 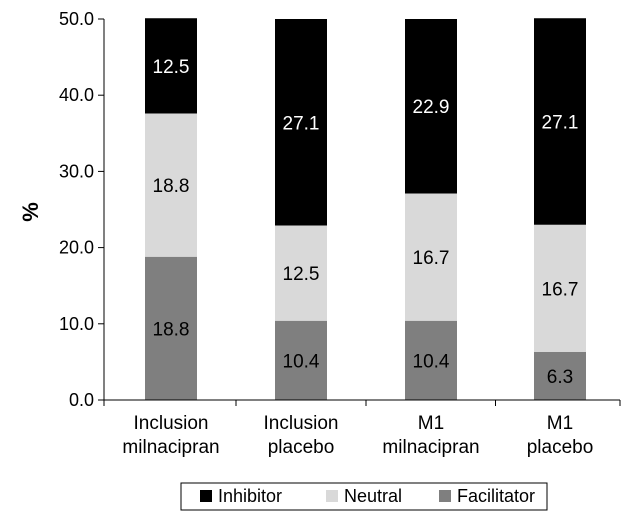 What do you see at coordinates (82, 209) in the screenshot?
I see `y-axis: 0.0 10.0 20.0 30.0 40.0 50.0` at bounding box center [82, 209].